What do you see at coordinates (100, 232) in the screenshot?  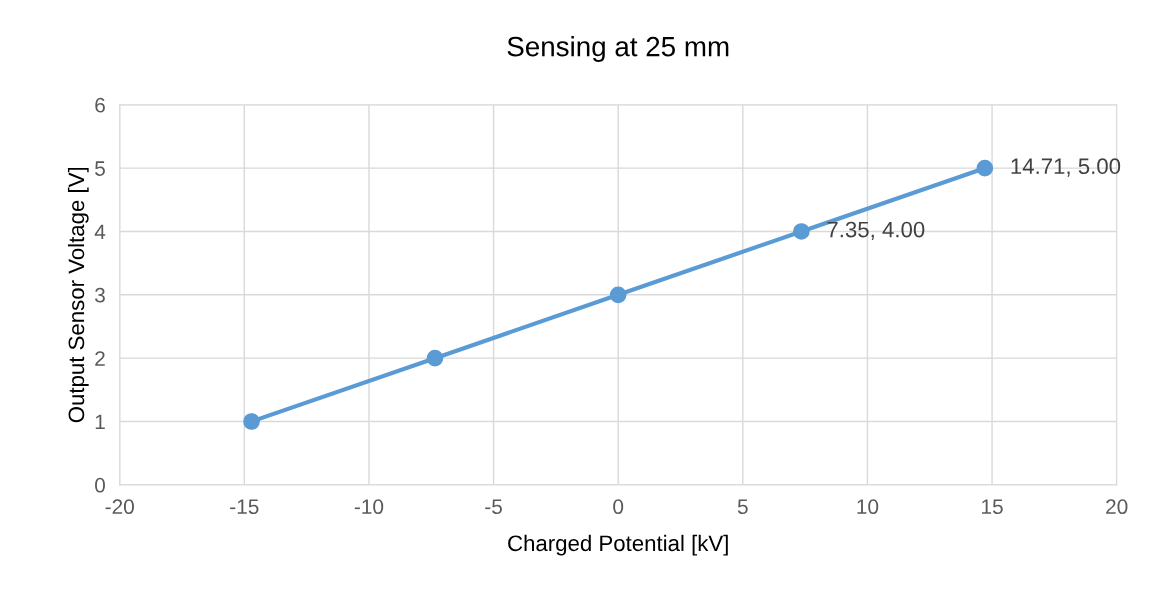 I see `y-tick-label: 4` at bounding box center [100, 232].